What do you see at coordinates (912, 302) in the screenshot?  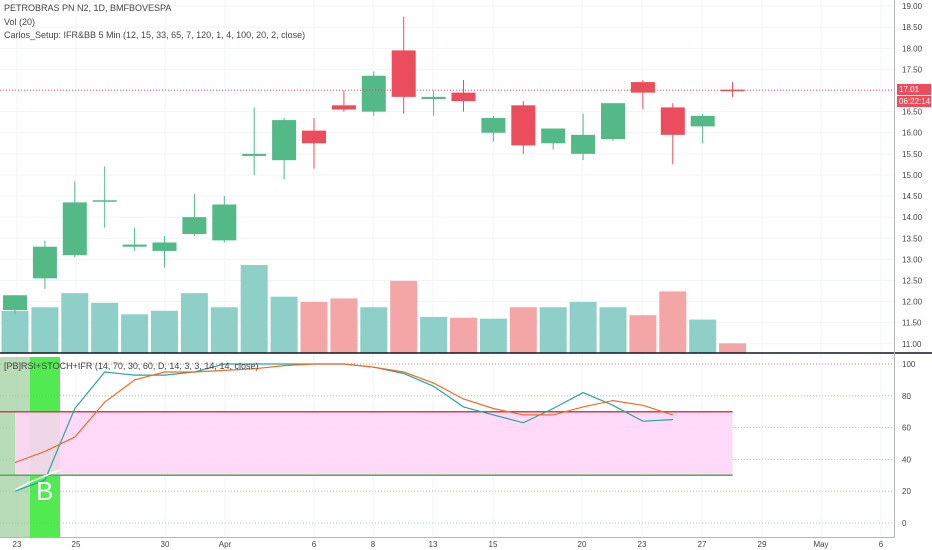 I see `price-tick-label: 12.00` at bounding box center [912, 302].